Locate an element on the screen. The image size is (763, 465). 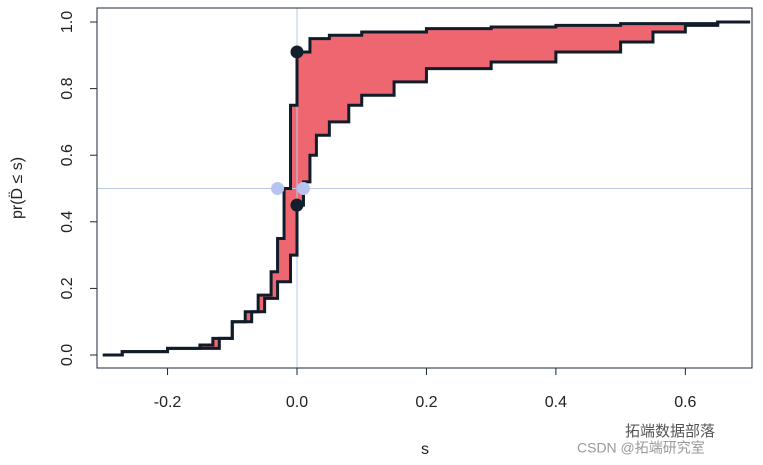
y-tick-label: 0.2 is located at coordinates (67, 288).